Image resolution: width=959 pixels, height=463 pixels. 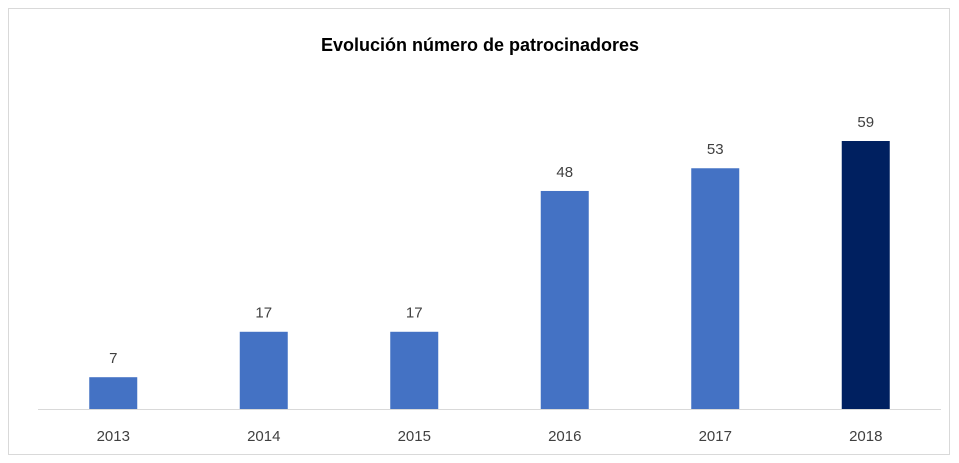 What do you see at coordinates (113, 436) in the screenshot?
I see `x-tick-label: 2013` at bounding box center [113, 436].